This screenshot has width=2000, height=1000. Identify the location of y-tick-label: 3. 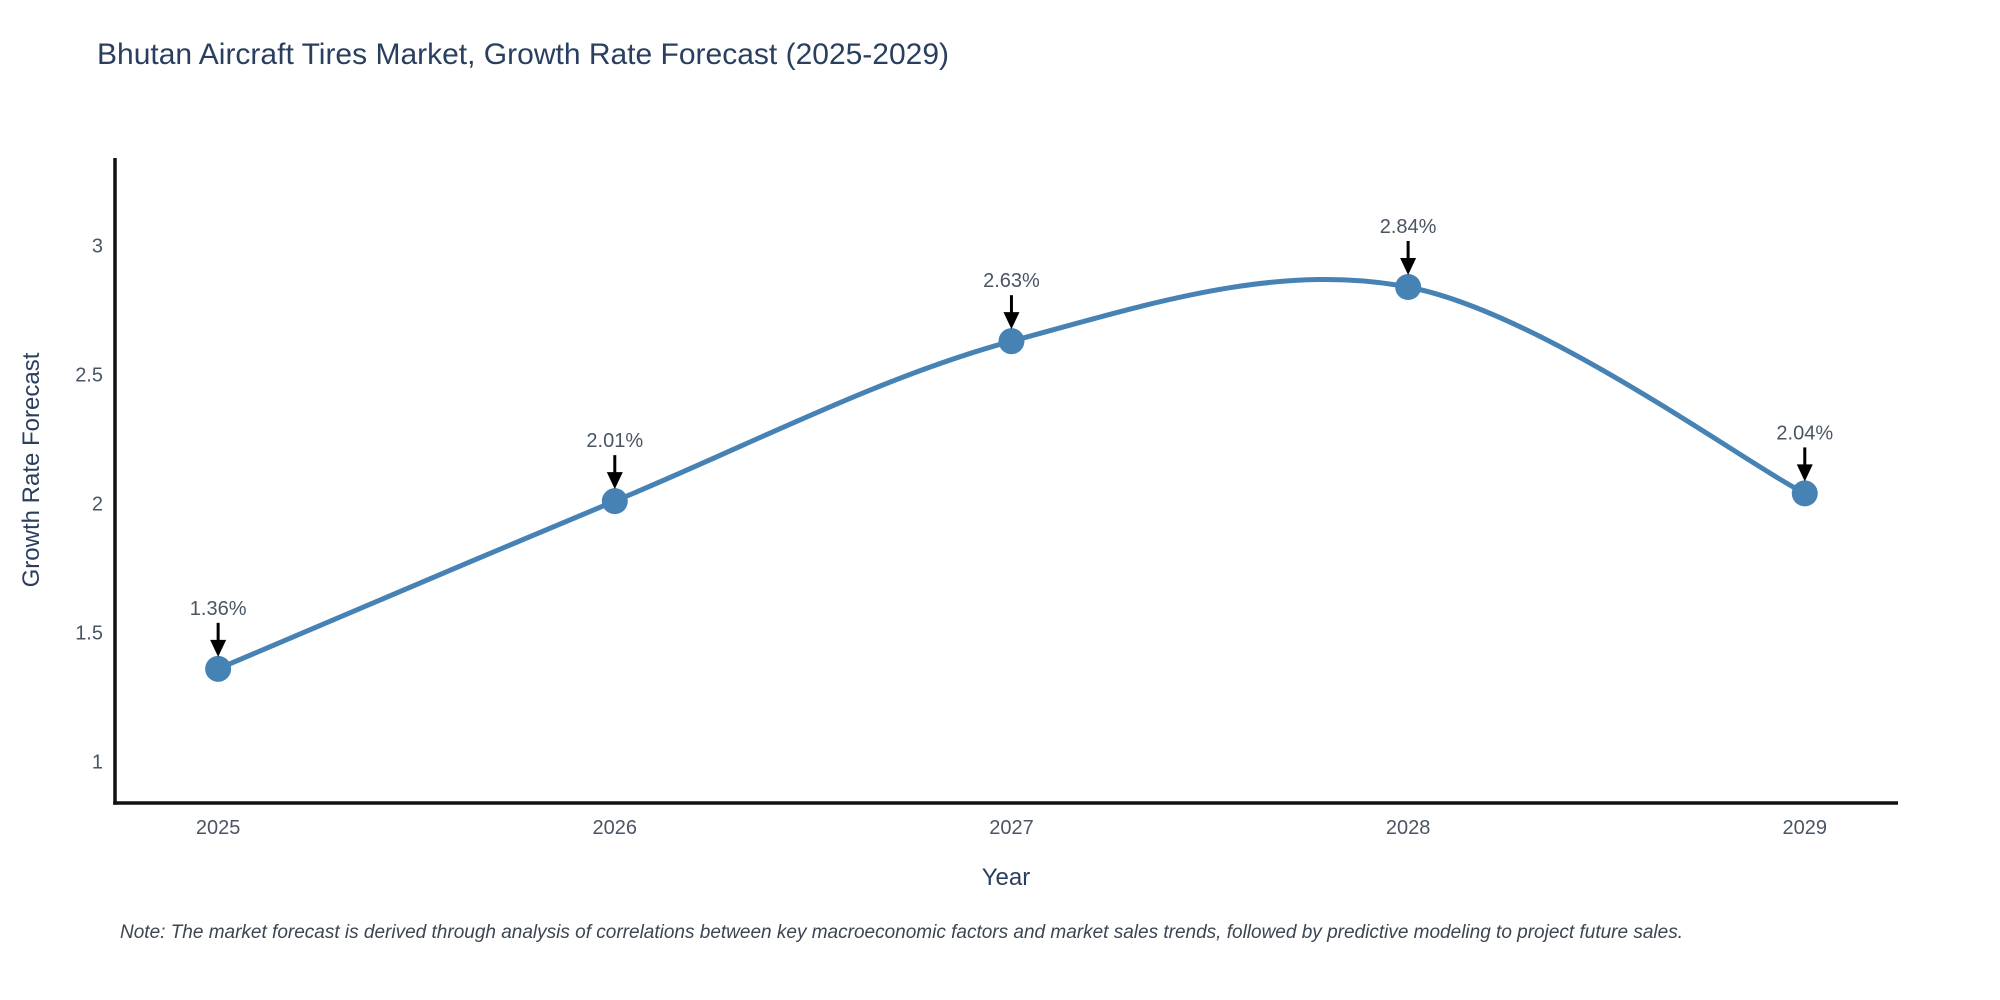
(97, 247).